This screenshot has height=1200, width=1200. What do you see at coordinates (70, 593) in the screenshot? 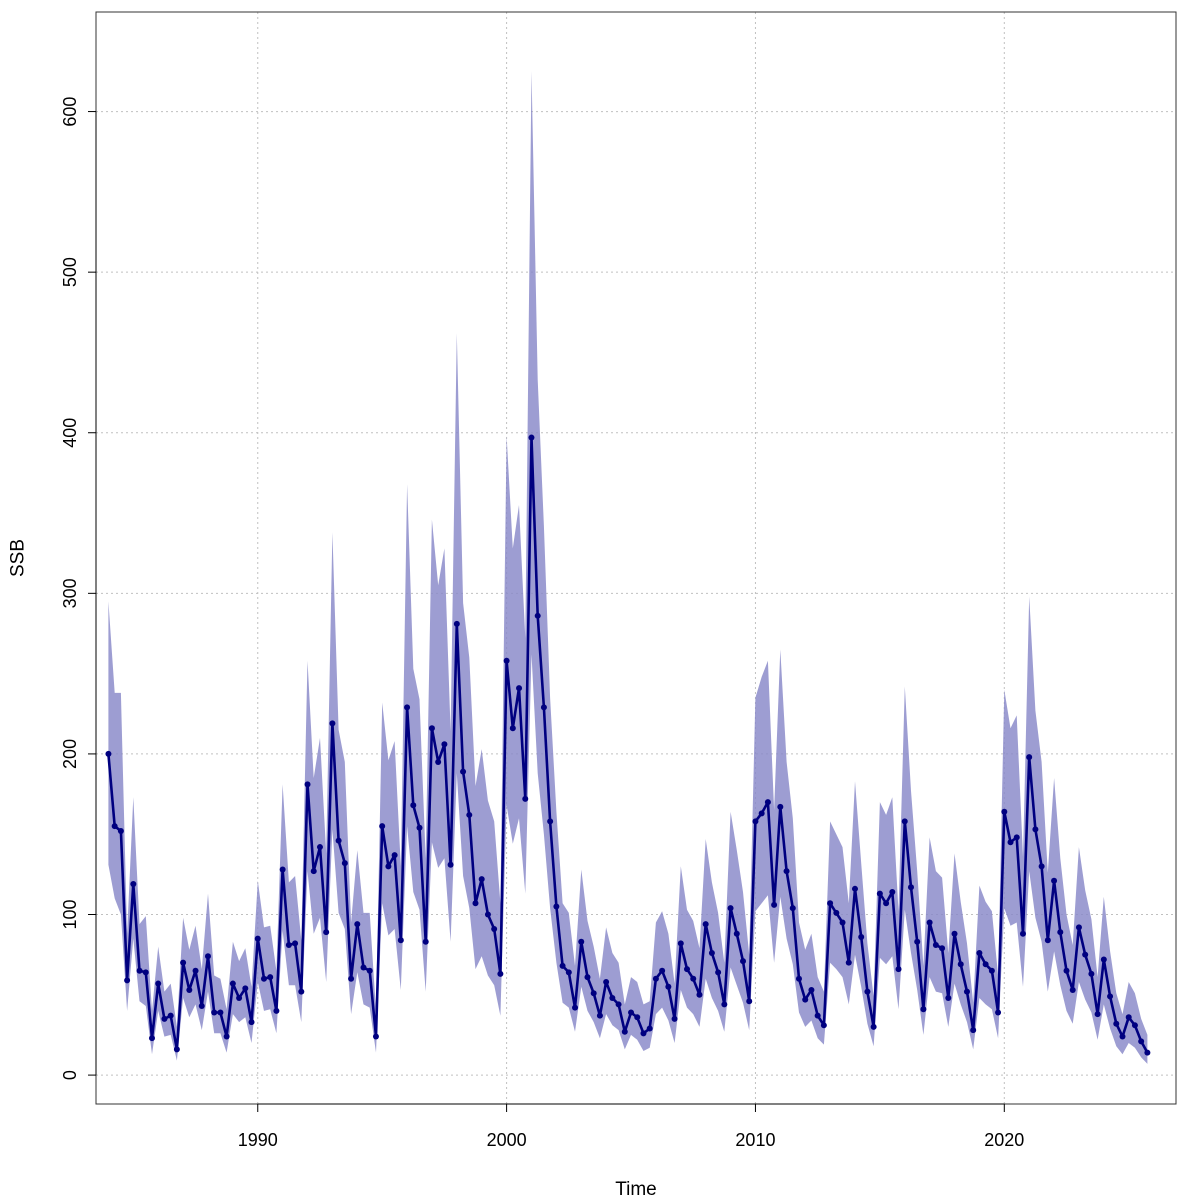
I see `y-tick-label-300: 300` at bounding box center [70, 593].